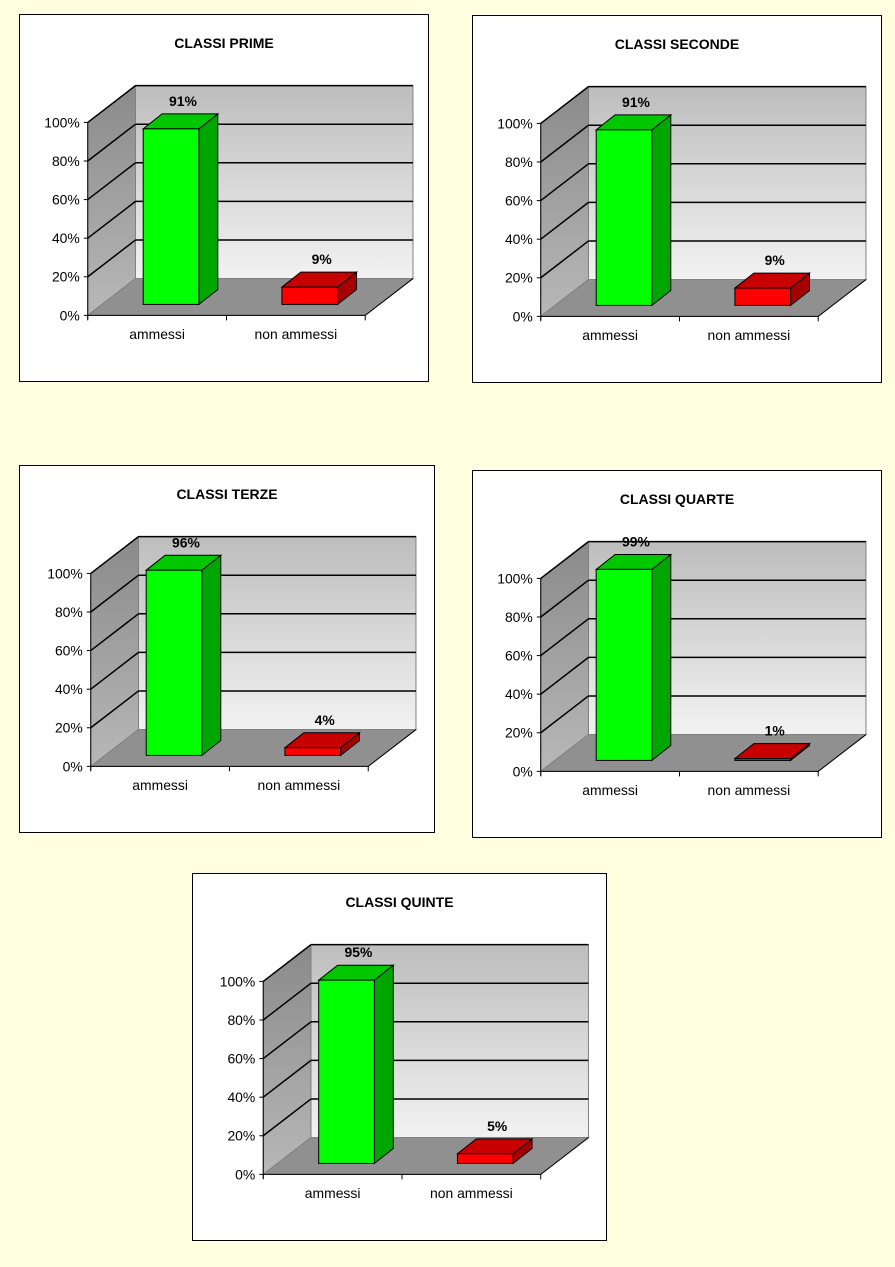 This screenshot has width=895, height=1267. I want to click on chart-title: CLASSI QUINTE, so click(399, 902).